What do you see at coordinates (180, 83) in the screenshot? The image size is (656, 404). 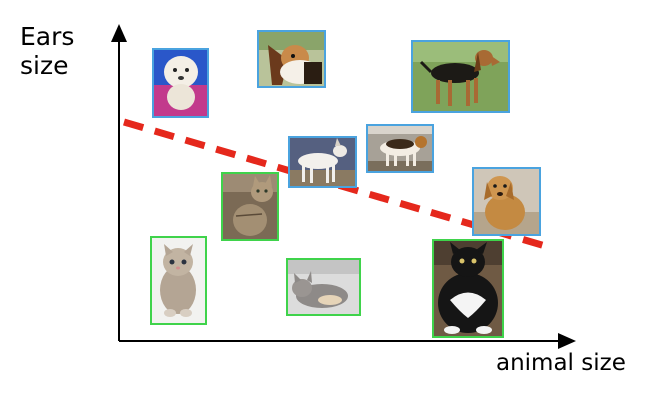 I see `dog-photo-poodle` at bounding box center [180, 83].